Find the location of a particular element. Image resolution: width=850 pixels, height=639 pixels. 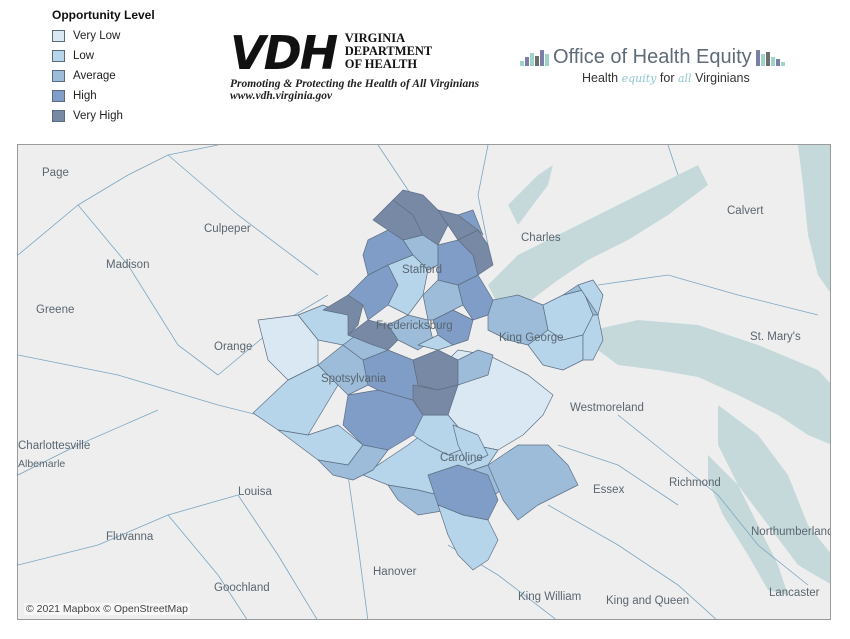

place-label: Stafford is located at coordinates (422, 270).